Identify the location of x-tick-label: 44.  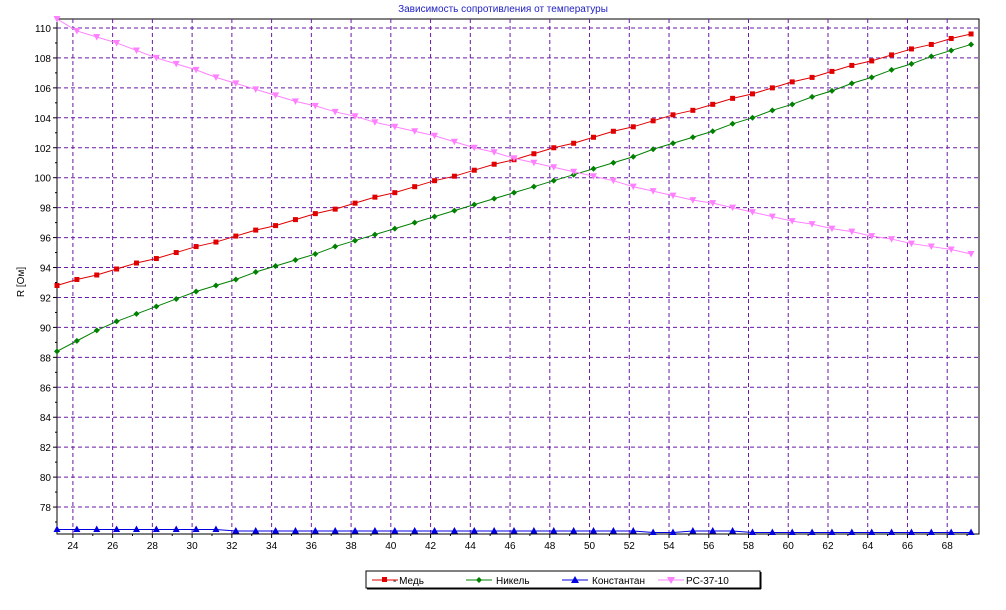
(471, 546).